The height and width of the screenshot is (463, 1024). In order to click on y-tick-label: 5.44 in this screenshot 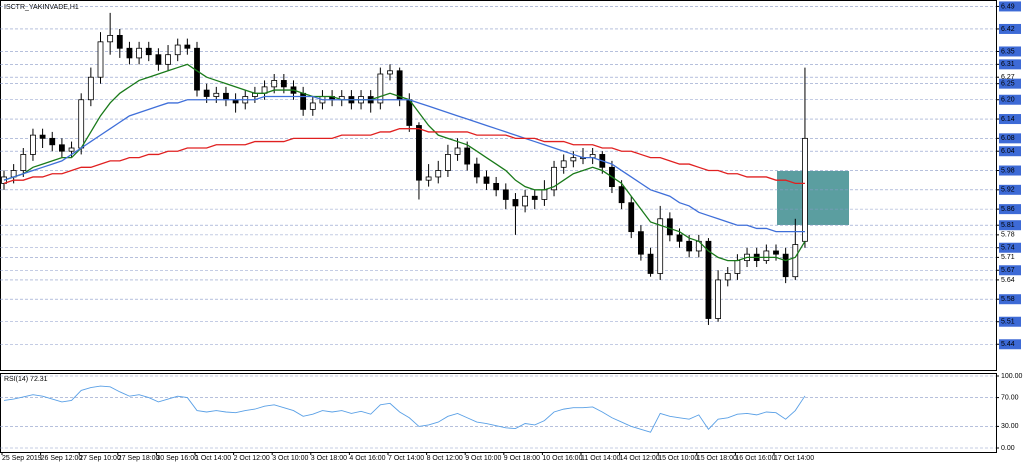, I will do `click(1008, 344)`.